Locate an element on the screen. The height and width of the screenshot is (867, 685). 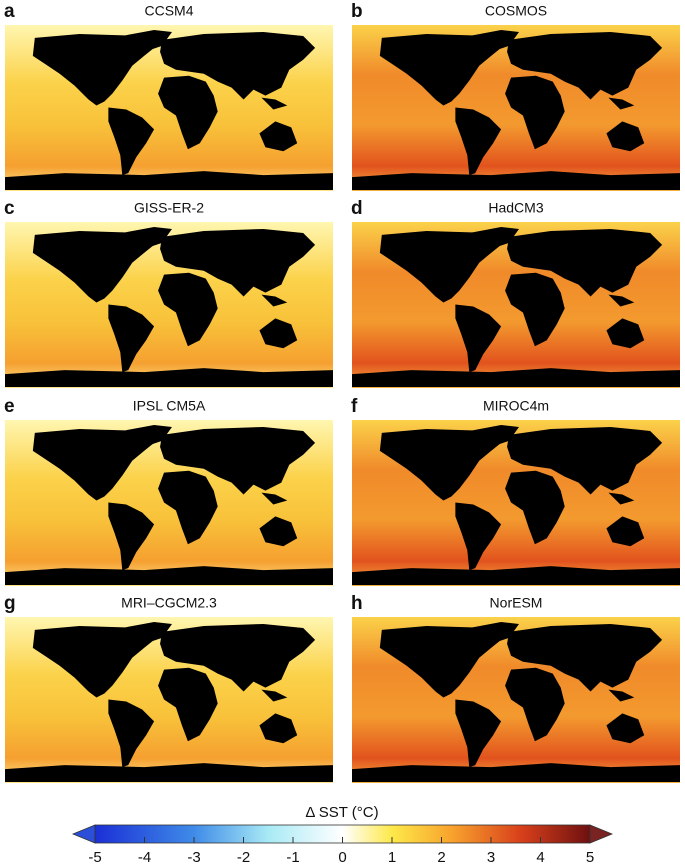
panel-letter: f is located at coordinates (354, 406).